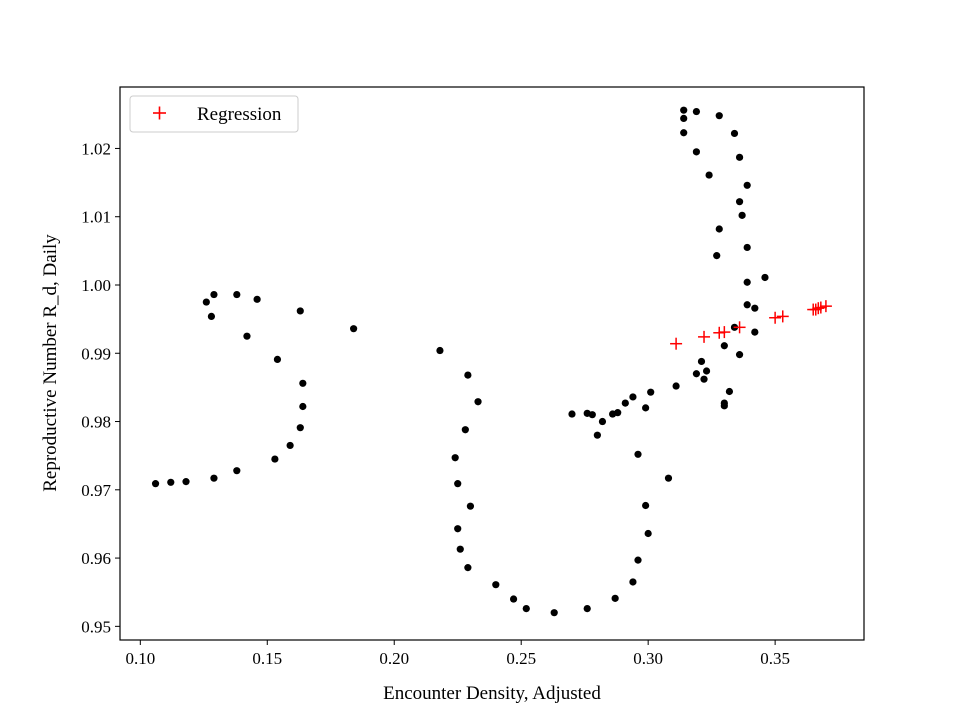 This screenshot has width=960, height=720. Describe the element at coordinates (239, 114) in the screenshot. I see `legend-label-regression: Regression` at that location.